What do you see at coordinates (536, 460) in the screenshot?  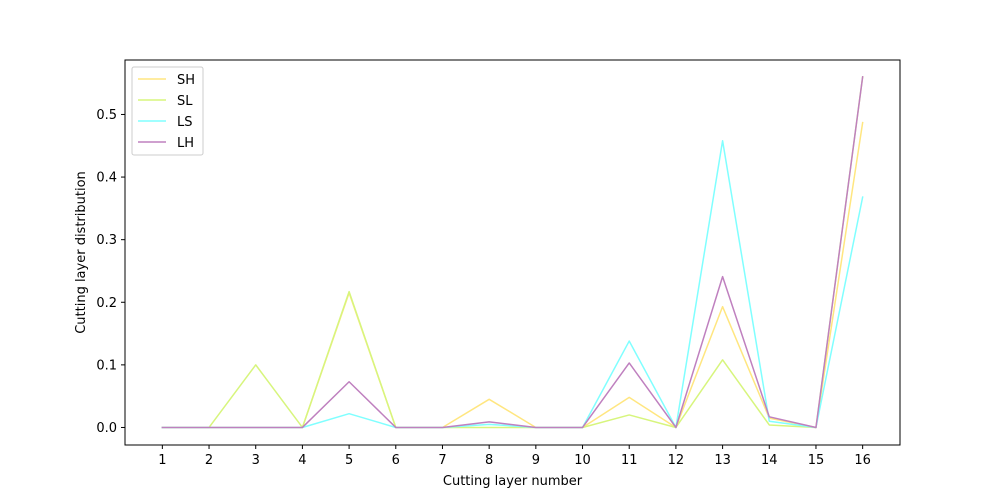 I see `x-tick-label: 9` at bounding box center [536, 460].